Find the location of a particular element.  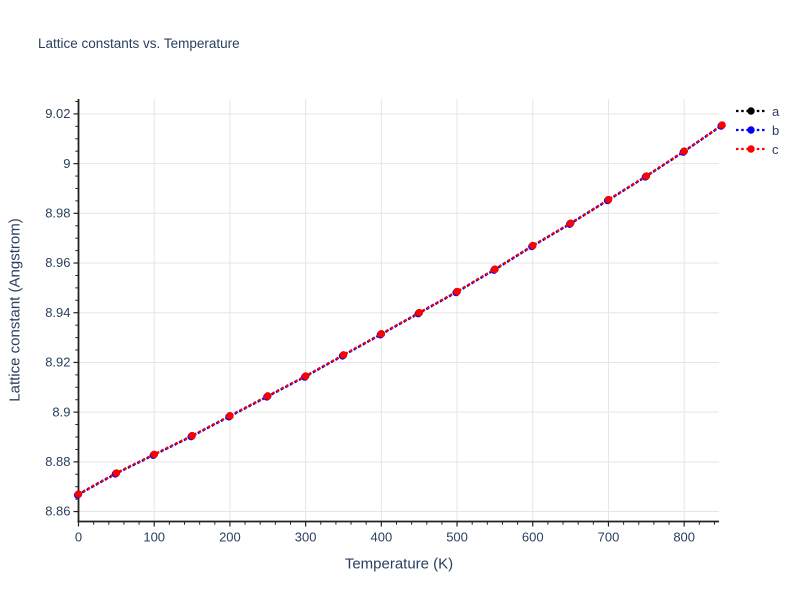

x-tick-label: 500 is located at coordinates (457, 537).